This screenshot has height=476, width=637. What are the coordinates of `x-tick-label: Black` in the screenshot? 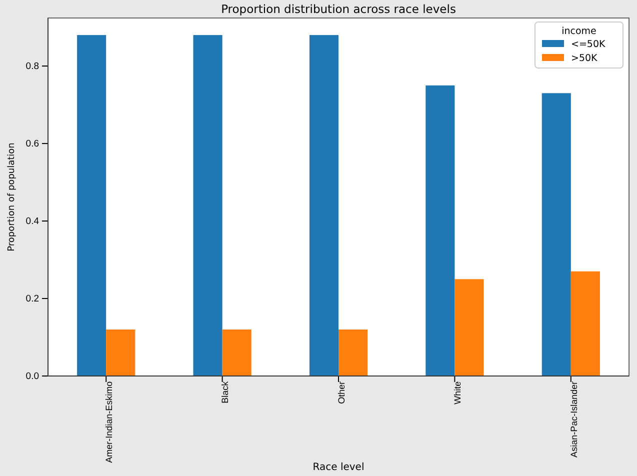 It's located at (225, 392).